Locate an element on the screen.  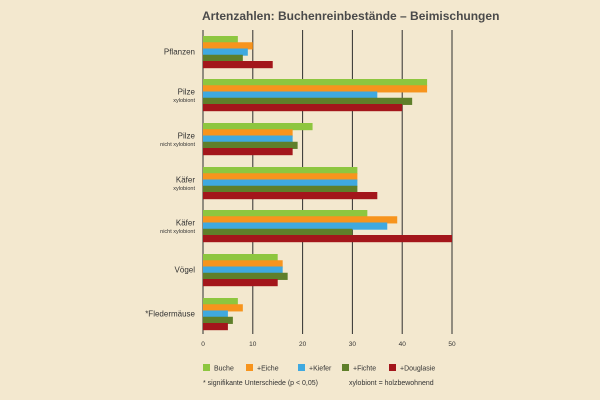
legend-label: +Eiche is located at coordinates (268, 369).